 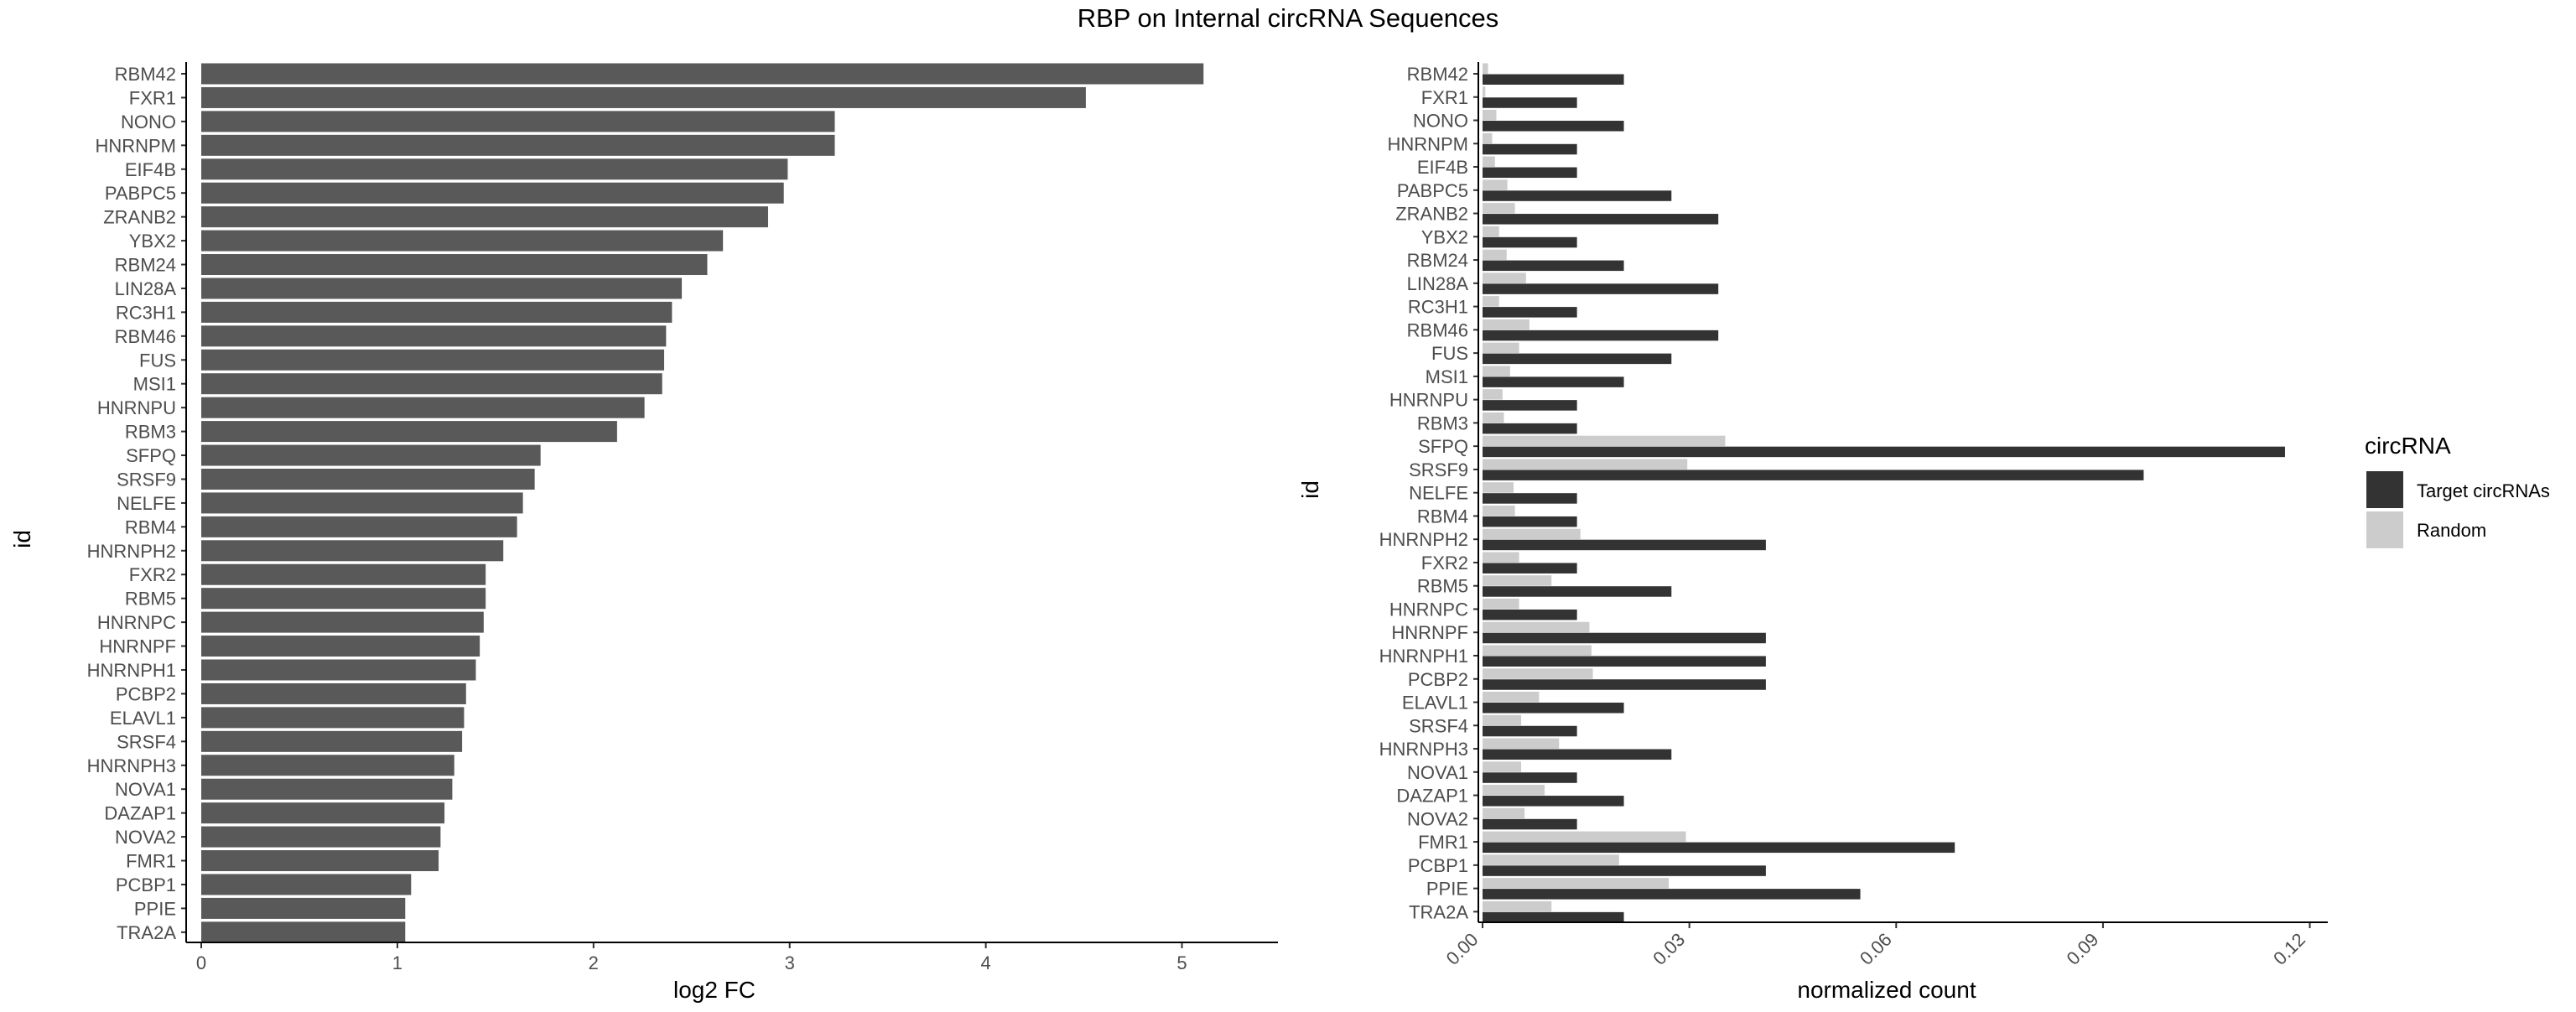 What do you see at coordinates (1530, 103) in the screenshot?
I see `bar-target-fxr1` at bounding box center [1530, 103].